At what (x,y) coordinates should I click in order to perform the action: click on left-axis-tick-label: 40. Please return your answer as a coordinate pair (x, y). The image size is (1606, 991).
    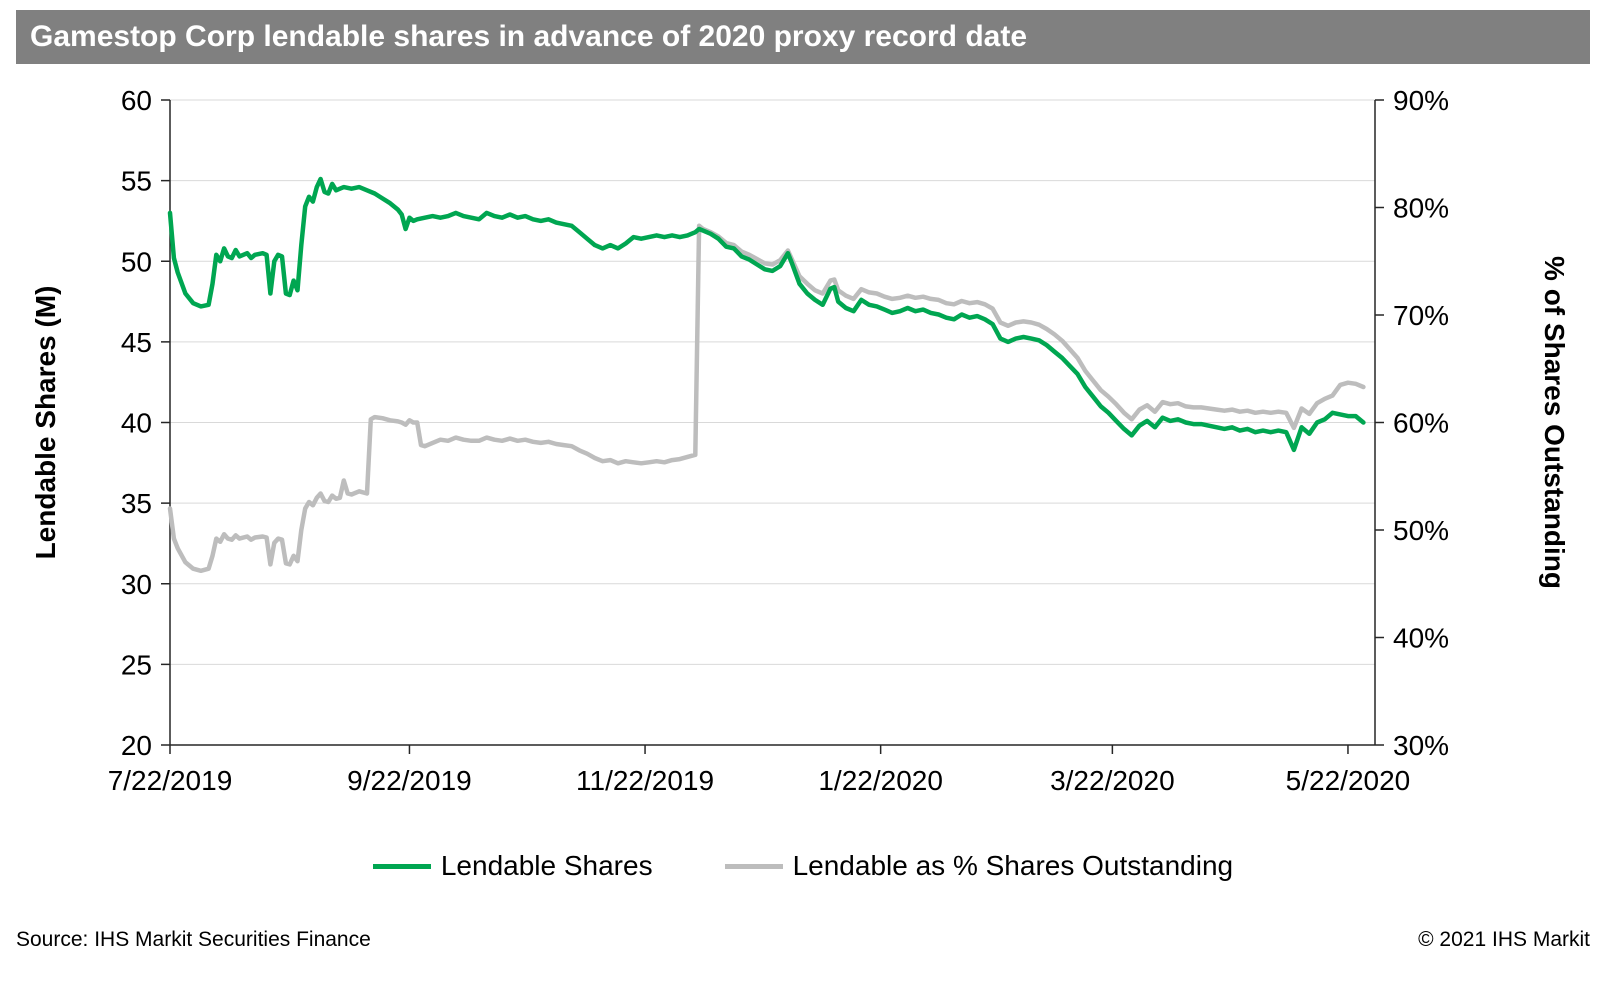
    Looking at the image, I should click on (136, 423).